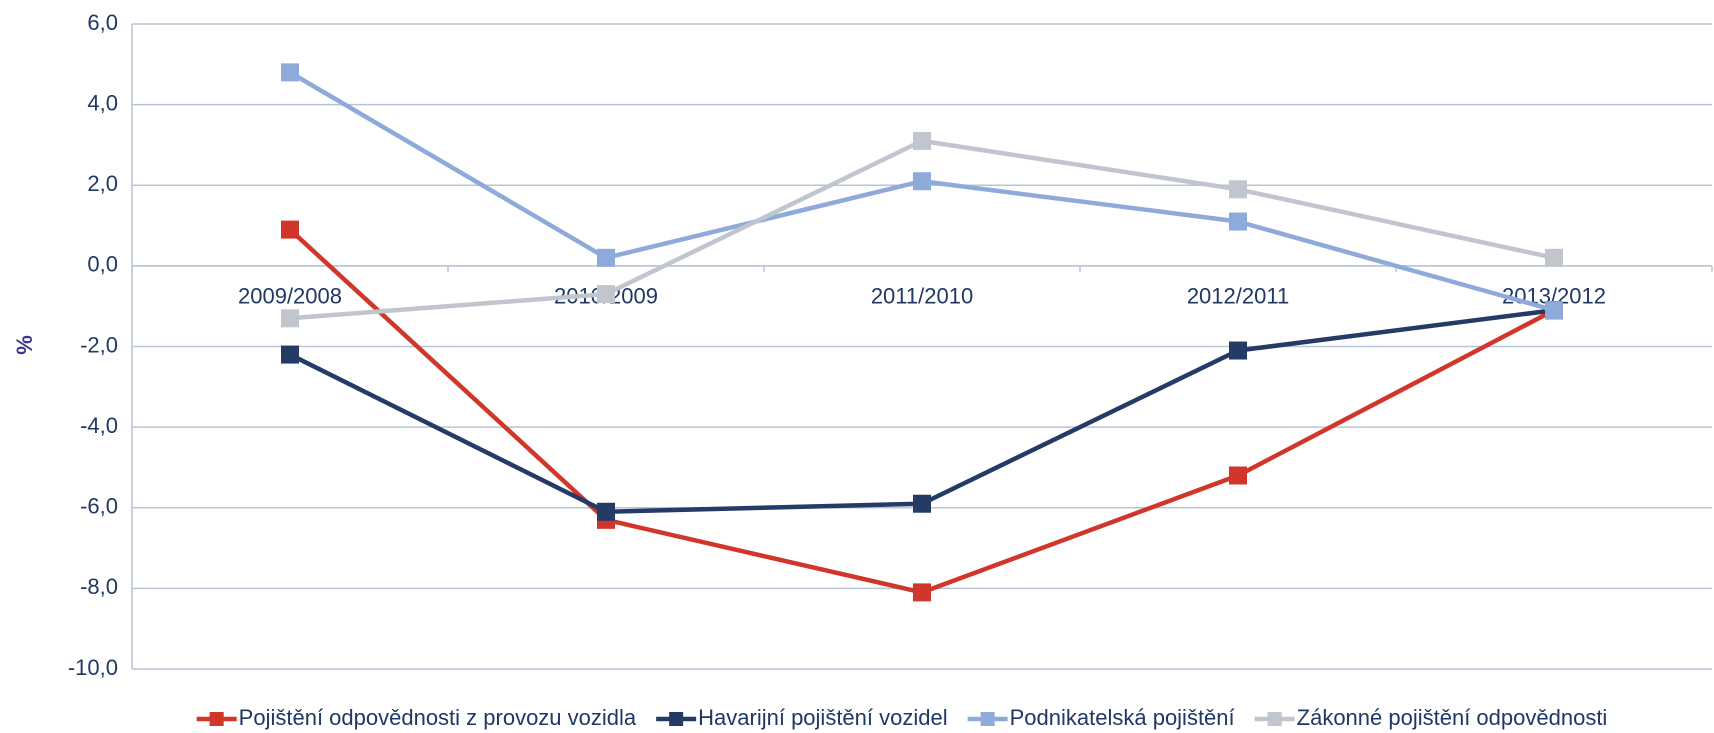 This screenshot has height=733, width=1714. I want to click on legend-item: Podnikatelská pojištění, so click(1101, 717).